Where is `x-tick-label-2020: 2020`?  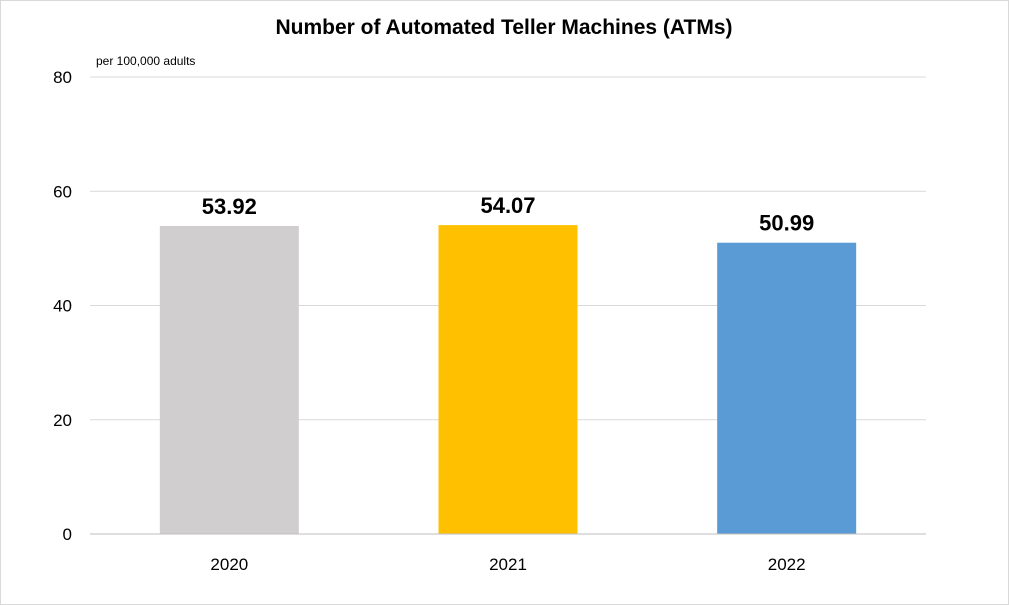 x-tick-label-2020: 2020 is located at coordinates (229, 564).